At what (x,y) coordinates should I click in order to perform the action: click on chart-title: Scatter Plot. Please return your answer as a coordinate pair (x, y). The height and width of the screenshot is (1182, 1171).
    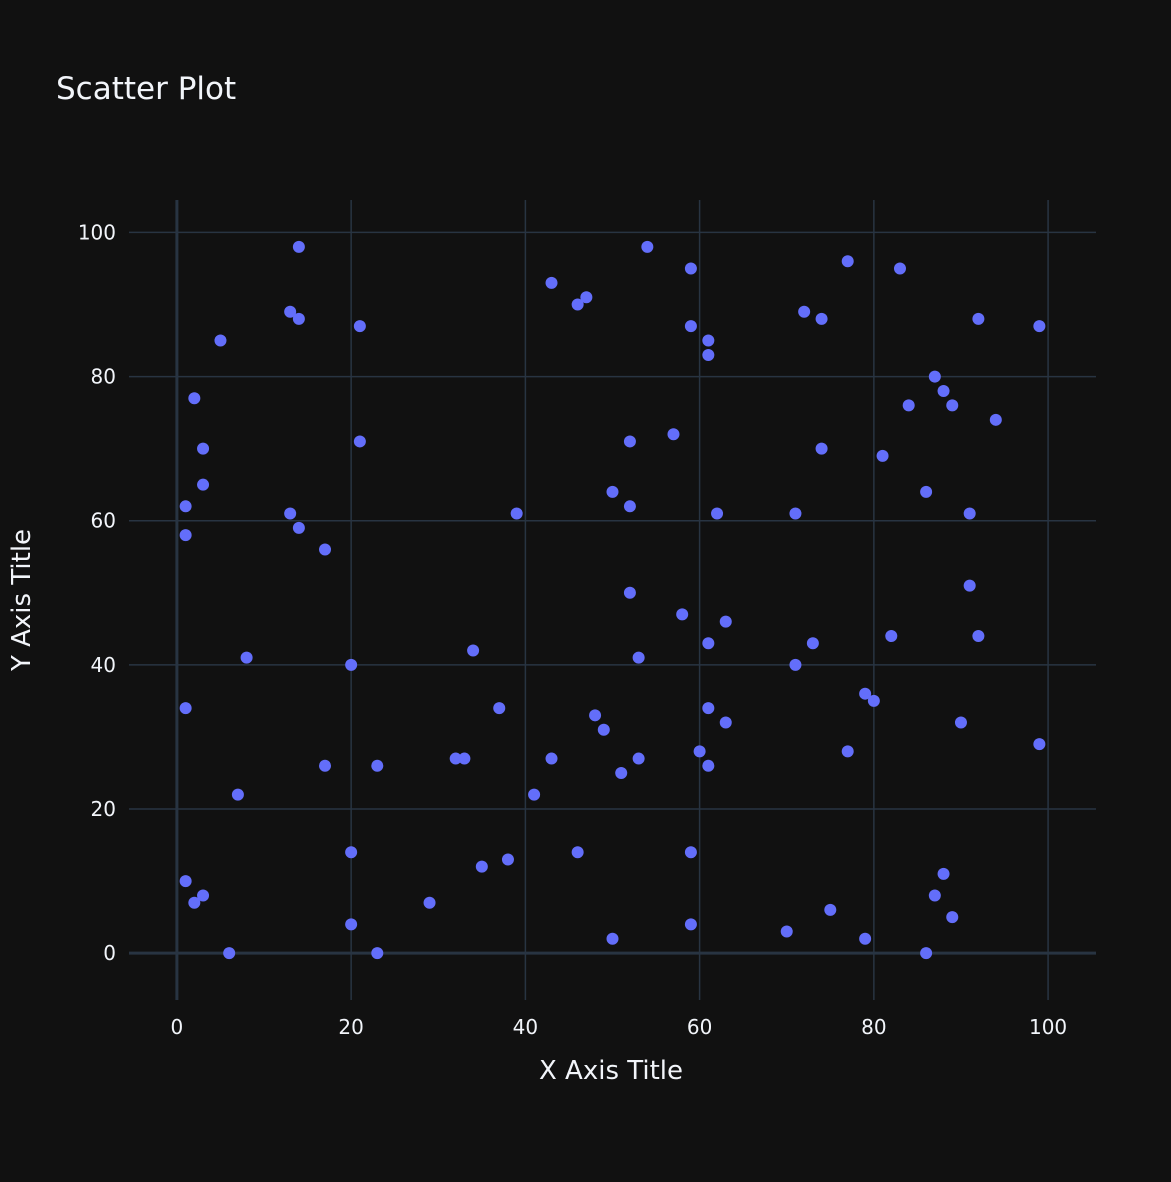
    Looking at the image, I should click on (146, 89).